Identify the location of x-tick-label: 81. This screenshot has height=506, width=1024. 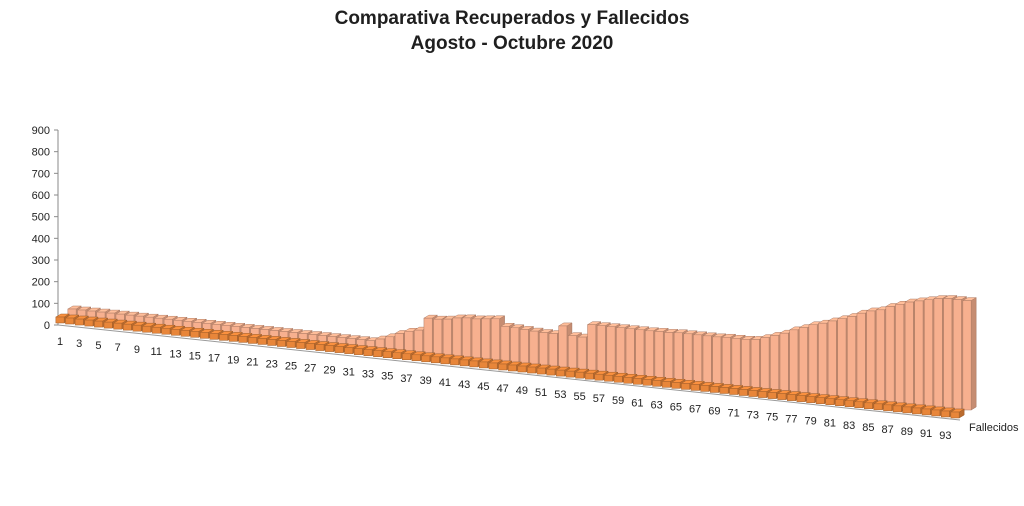
(830, 424).